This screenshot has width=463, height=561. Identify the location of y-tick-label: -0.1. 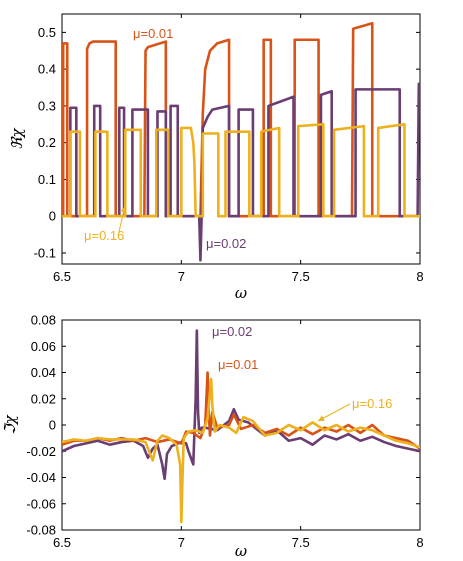
(45, 252).